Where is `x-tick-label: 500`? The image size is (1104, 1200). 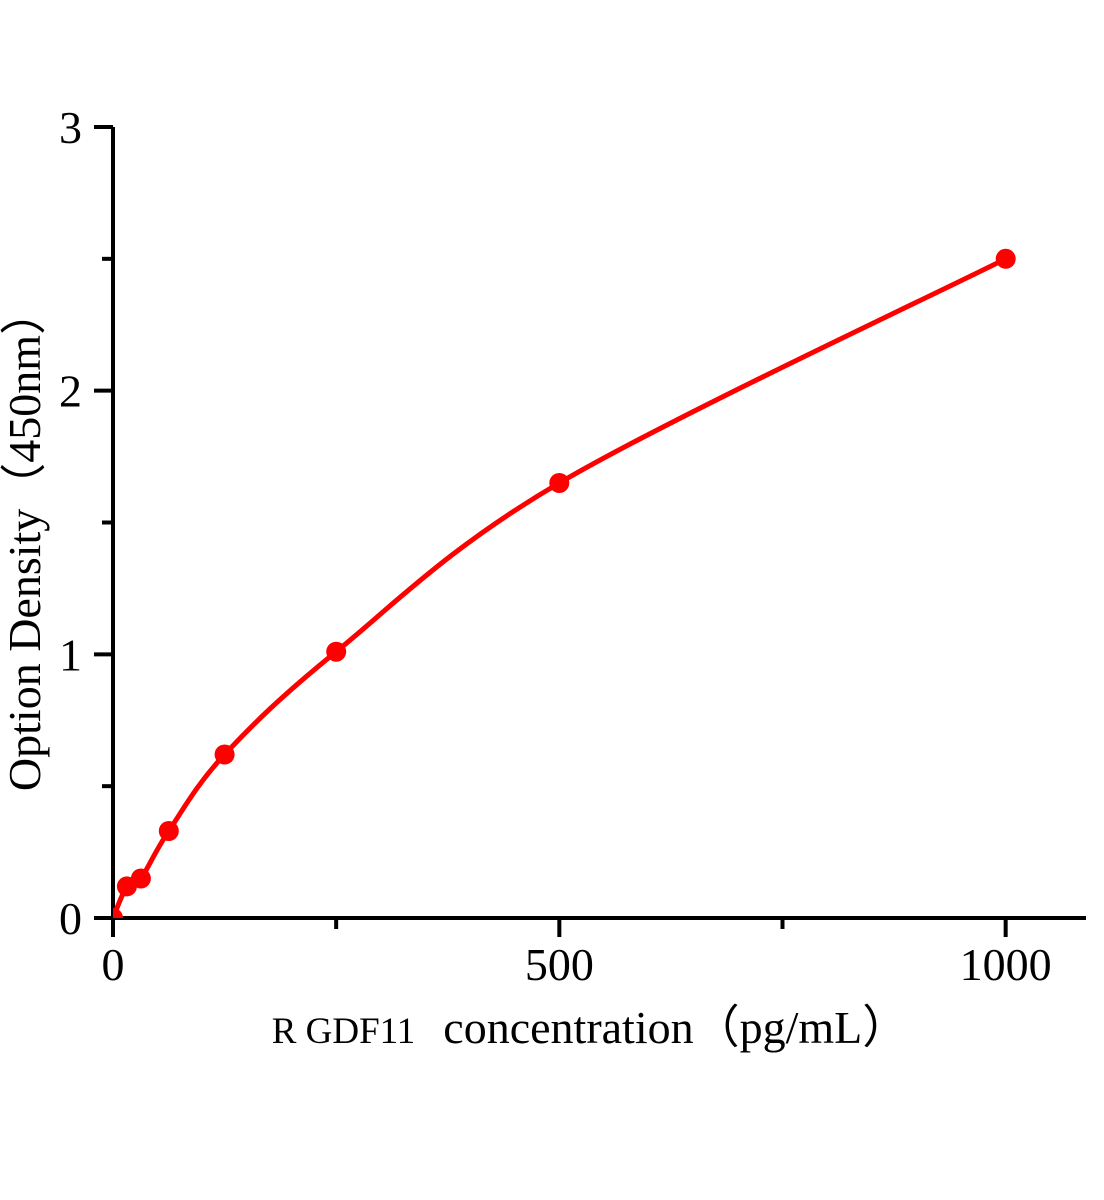
x-tick-label: 500 is located at coordinates (559, 964).